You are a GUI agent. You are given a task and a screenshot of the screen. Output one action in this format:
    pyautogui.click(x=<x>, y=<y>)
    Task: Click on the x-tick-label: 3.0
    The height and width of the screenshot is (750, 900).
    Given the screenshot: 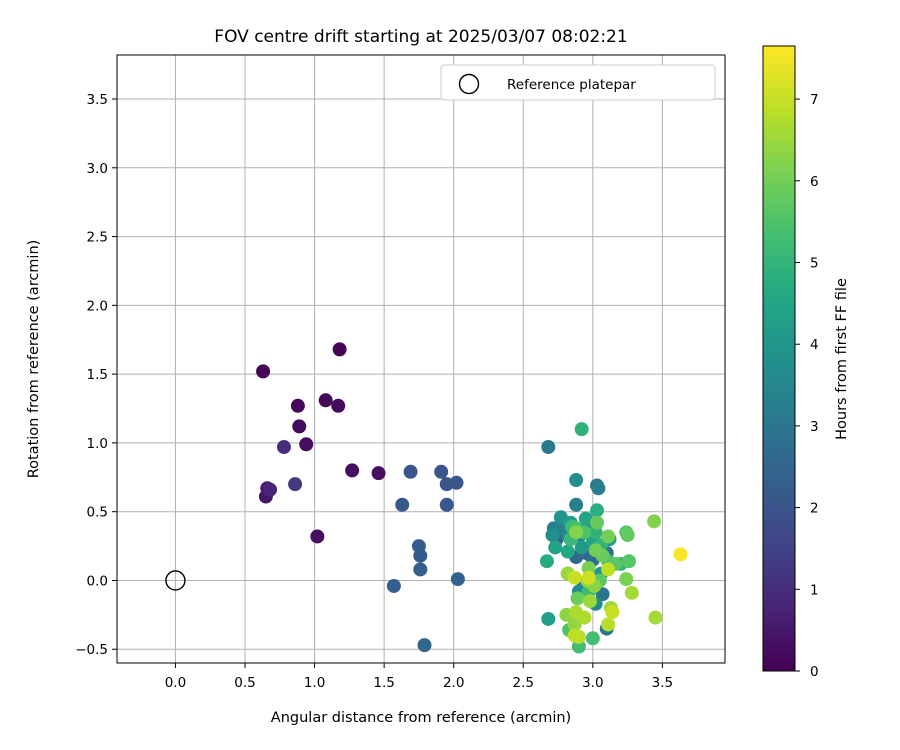 What is the action you would take?
    pyautogui.click(x=592, y=683)
    